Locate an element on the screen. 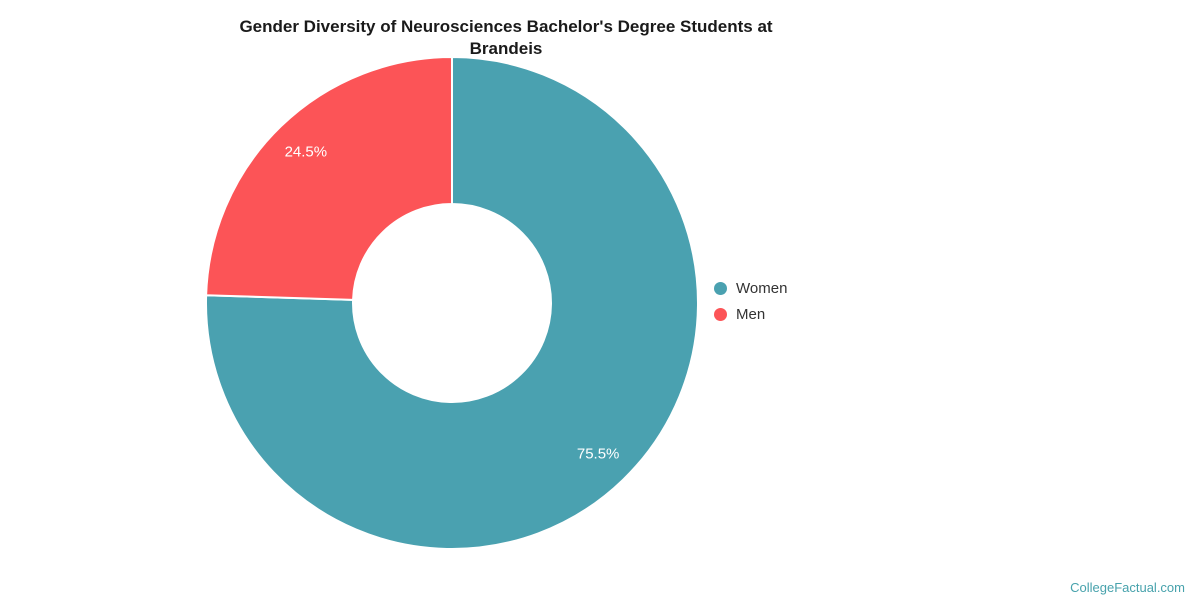  legend-item-women: Women is located at coordinates (750, 288).